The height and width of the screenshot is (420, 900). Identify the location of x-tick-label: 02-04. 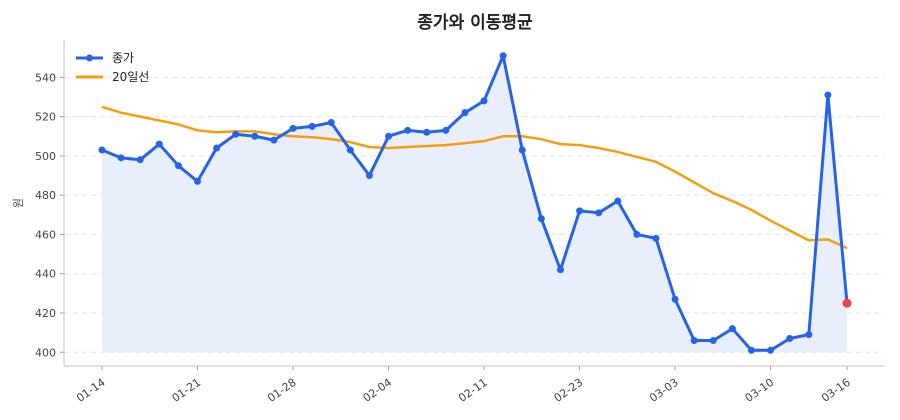
(378, 390).